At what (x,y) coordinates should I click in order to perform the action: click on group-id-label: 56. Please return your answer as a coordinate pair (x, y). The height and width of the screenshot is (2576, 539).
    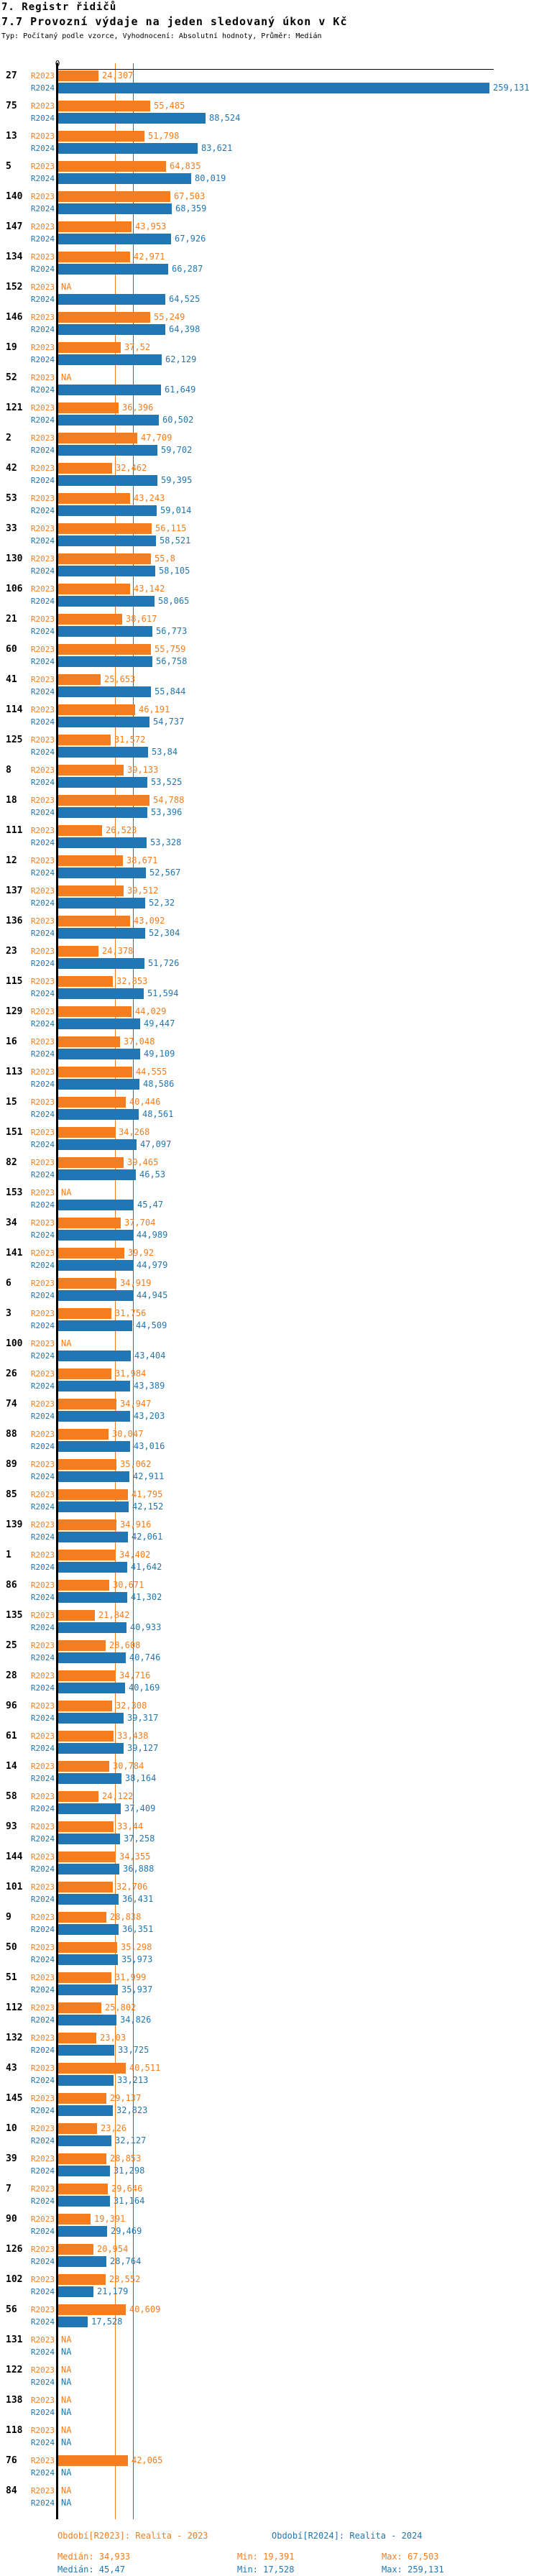
    Looking at the image, I should click on (11, 2309).